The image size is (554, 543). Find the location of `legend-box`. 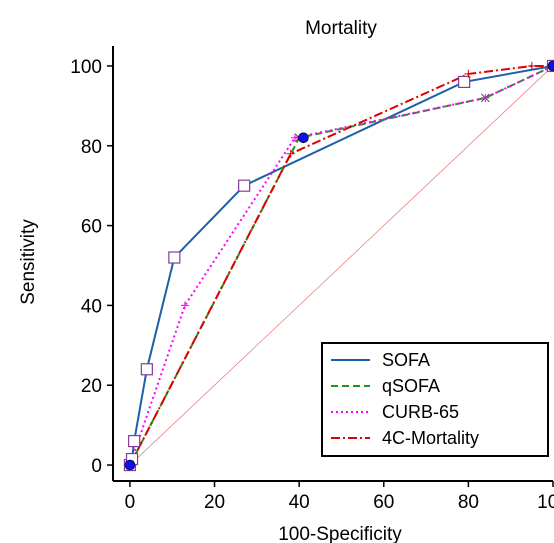

legend-box is located at coordinates (435, 399).